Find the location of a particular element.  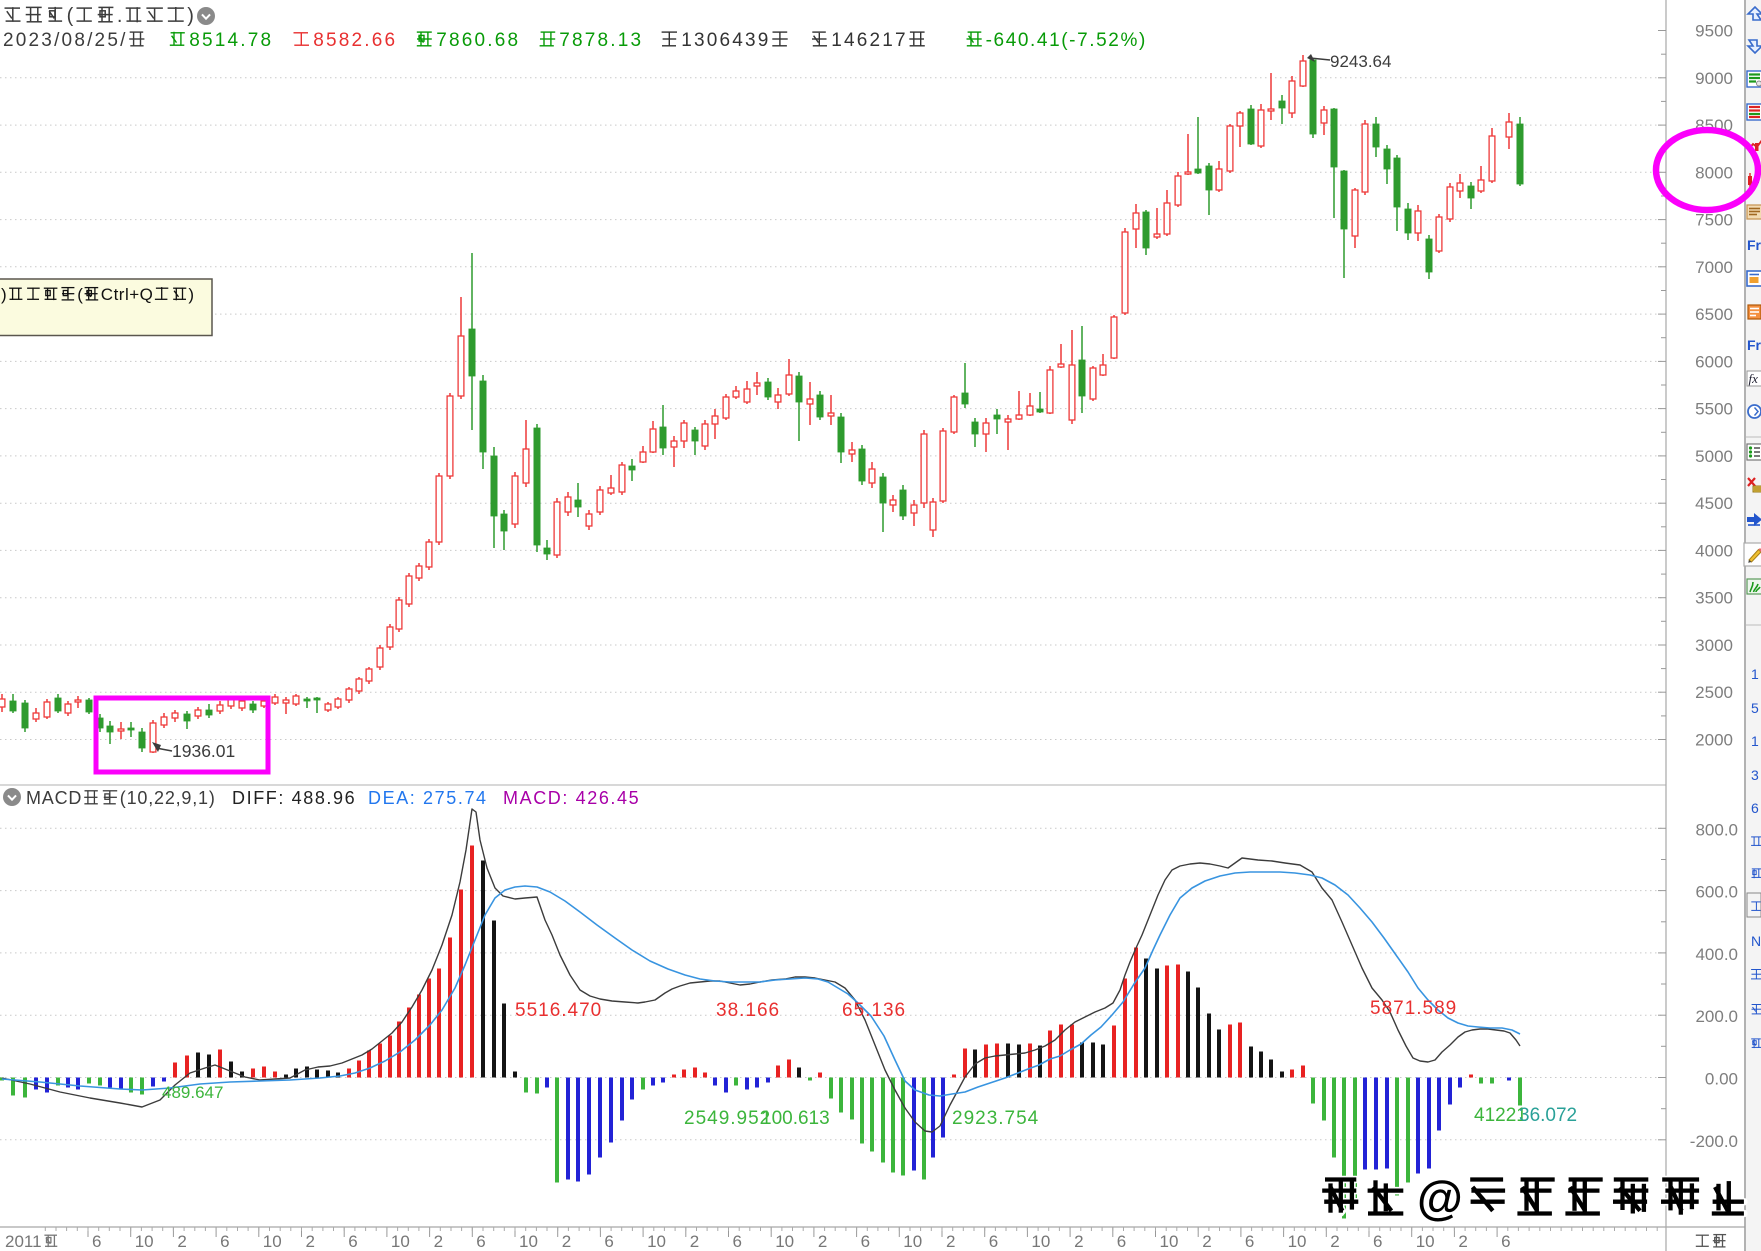

svg-text: DIFF: 488.96 is located at coordinates (294, 798).